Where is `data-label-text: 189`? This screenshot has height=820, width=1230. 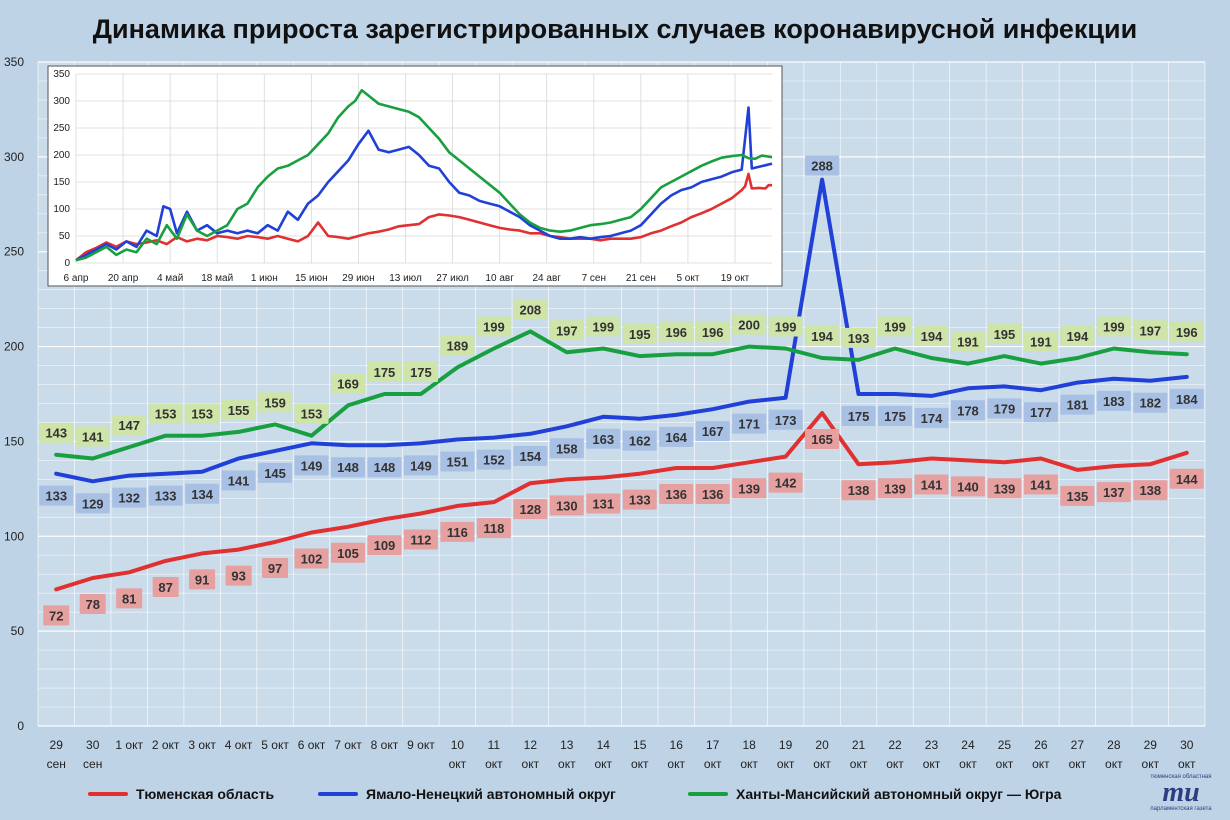
data-label-text: 189 is located at coordinates (458, 345).